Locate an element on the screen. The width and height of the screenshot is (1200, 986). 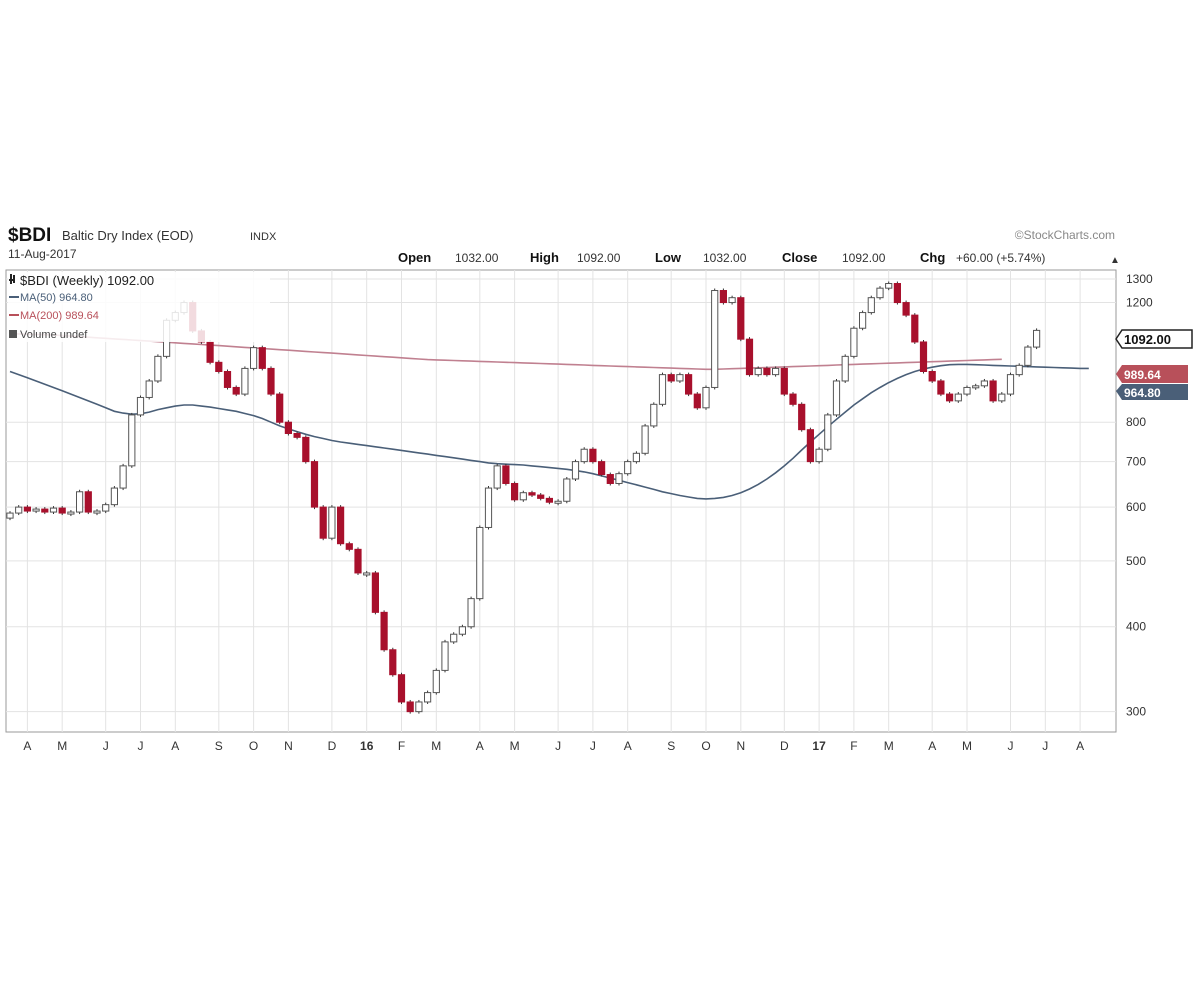
x-axis: A M J J A S O N D 16 F M A M J J A S O N D 17 F M A M J J A is located at coordinates (553, 746).